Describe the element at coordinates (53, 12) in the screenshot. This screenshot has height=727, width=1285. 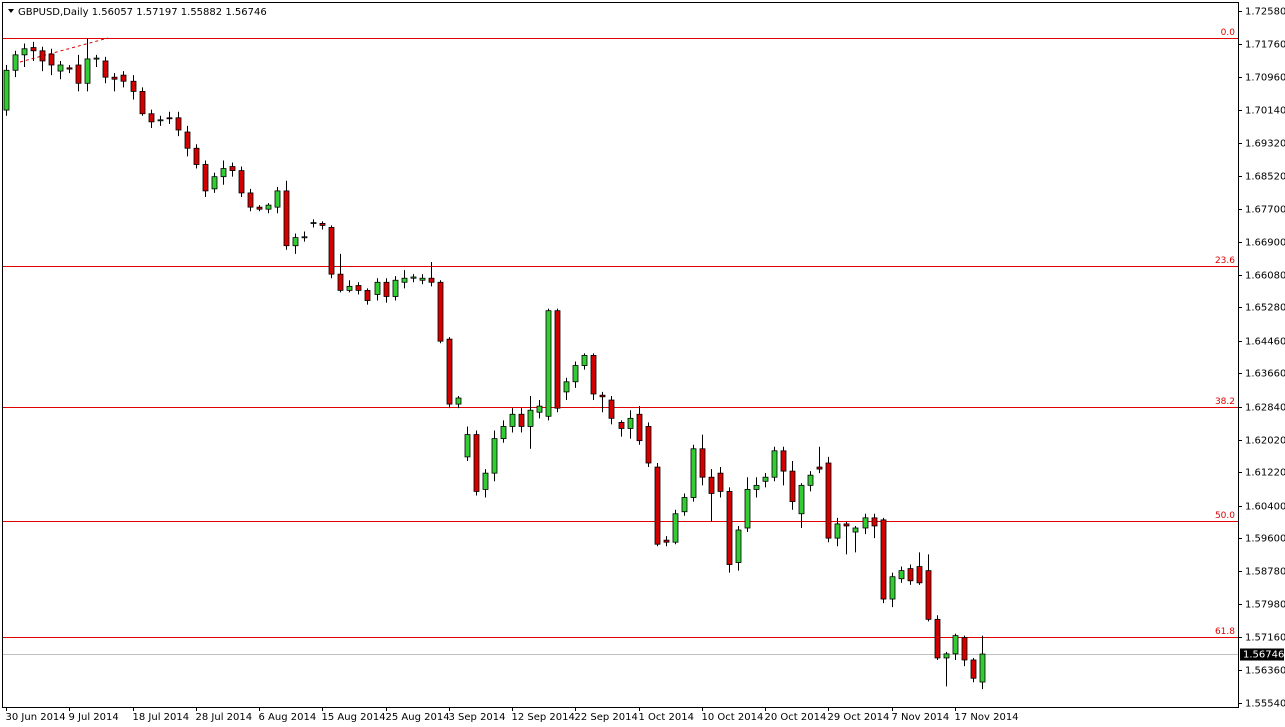
I see `symbol: GBPUSD,Daily` at that location.